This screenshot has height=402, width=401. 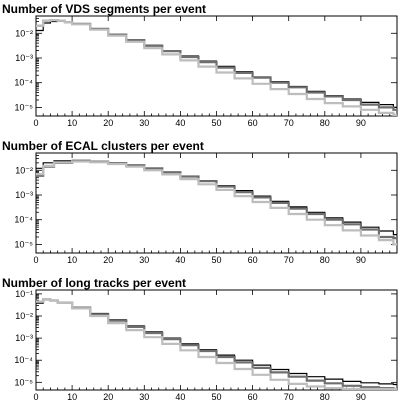 What do you see at coordinates (24, 294) in the screenshot?
I see `y-tick-label: 10⁻¹` at bounding box center [24, 294].